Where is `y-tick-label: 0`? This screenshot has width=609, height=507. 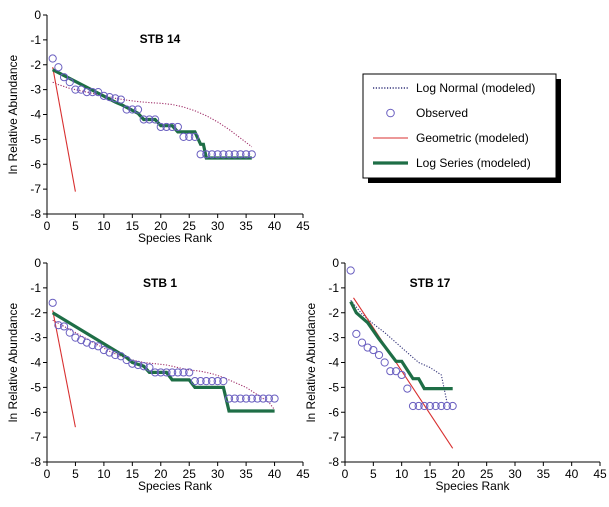
y-tick-label: 0 is located at coordinates (37, 15).